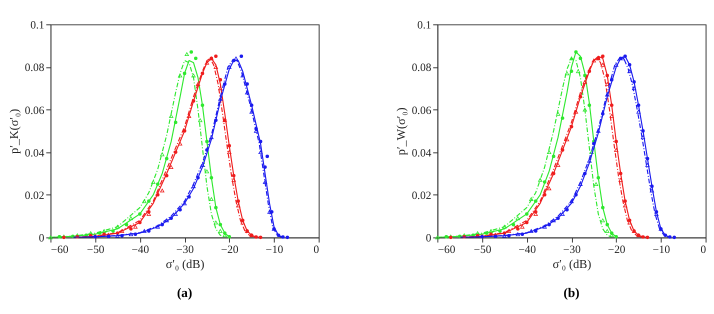  I want to click on y-axis-title: p′_W(σ′₀), so click(401, 131).